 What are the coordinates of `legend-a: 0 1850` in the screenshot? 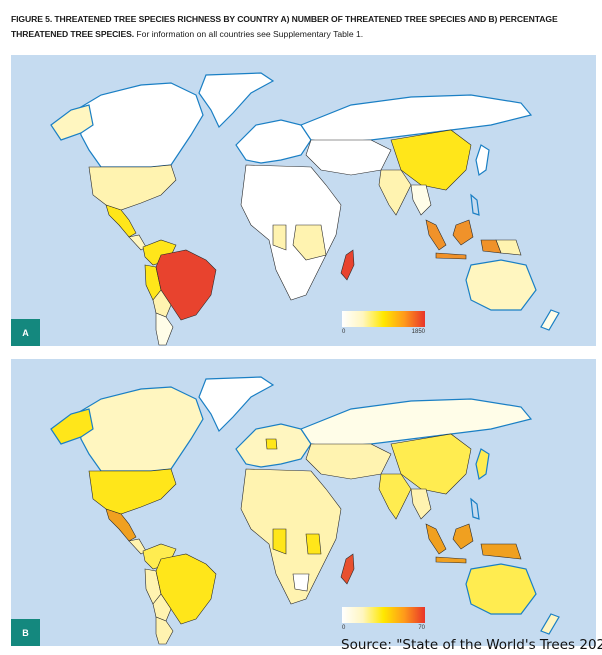 It's located at (383, 323).